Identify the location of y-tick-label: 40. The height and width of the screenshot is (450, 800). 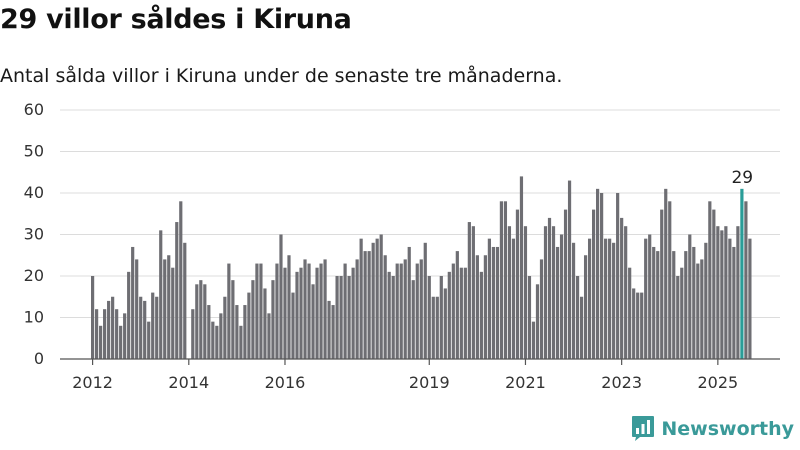
(34, 192).